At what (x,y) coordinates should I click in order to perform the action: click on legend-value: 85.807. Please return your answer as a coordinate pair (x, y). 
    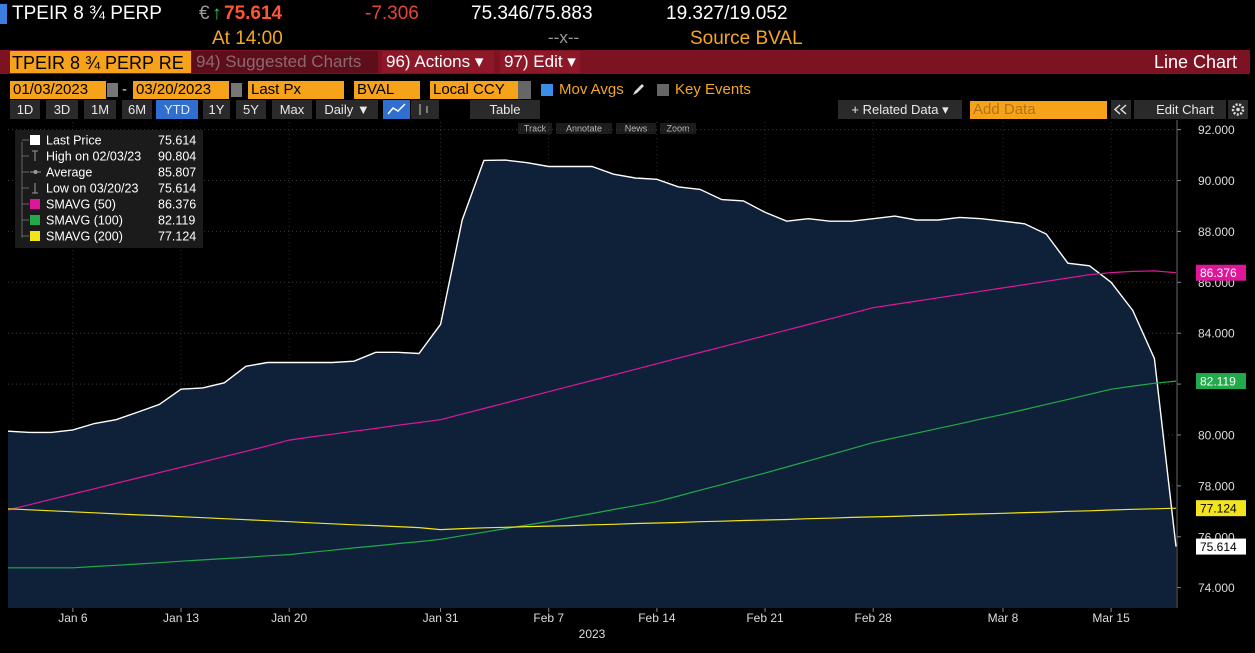
    Looking at the image, I should click on (177, 173).